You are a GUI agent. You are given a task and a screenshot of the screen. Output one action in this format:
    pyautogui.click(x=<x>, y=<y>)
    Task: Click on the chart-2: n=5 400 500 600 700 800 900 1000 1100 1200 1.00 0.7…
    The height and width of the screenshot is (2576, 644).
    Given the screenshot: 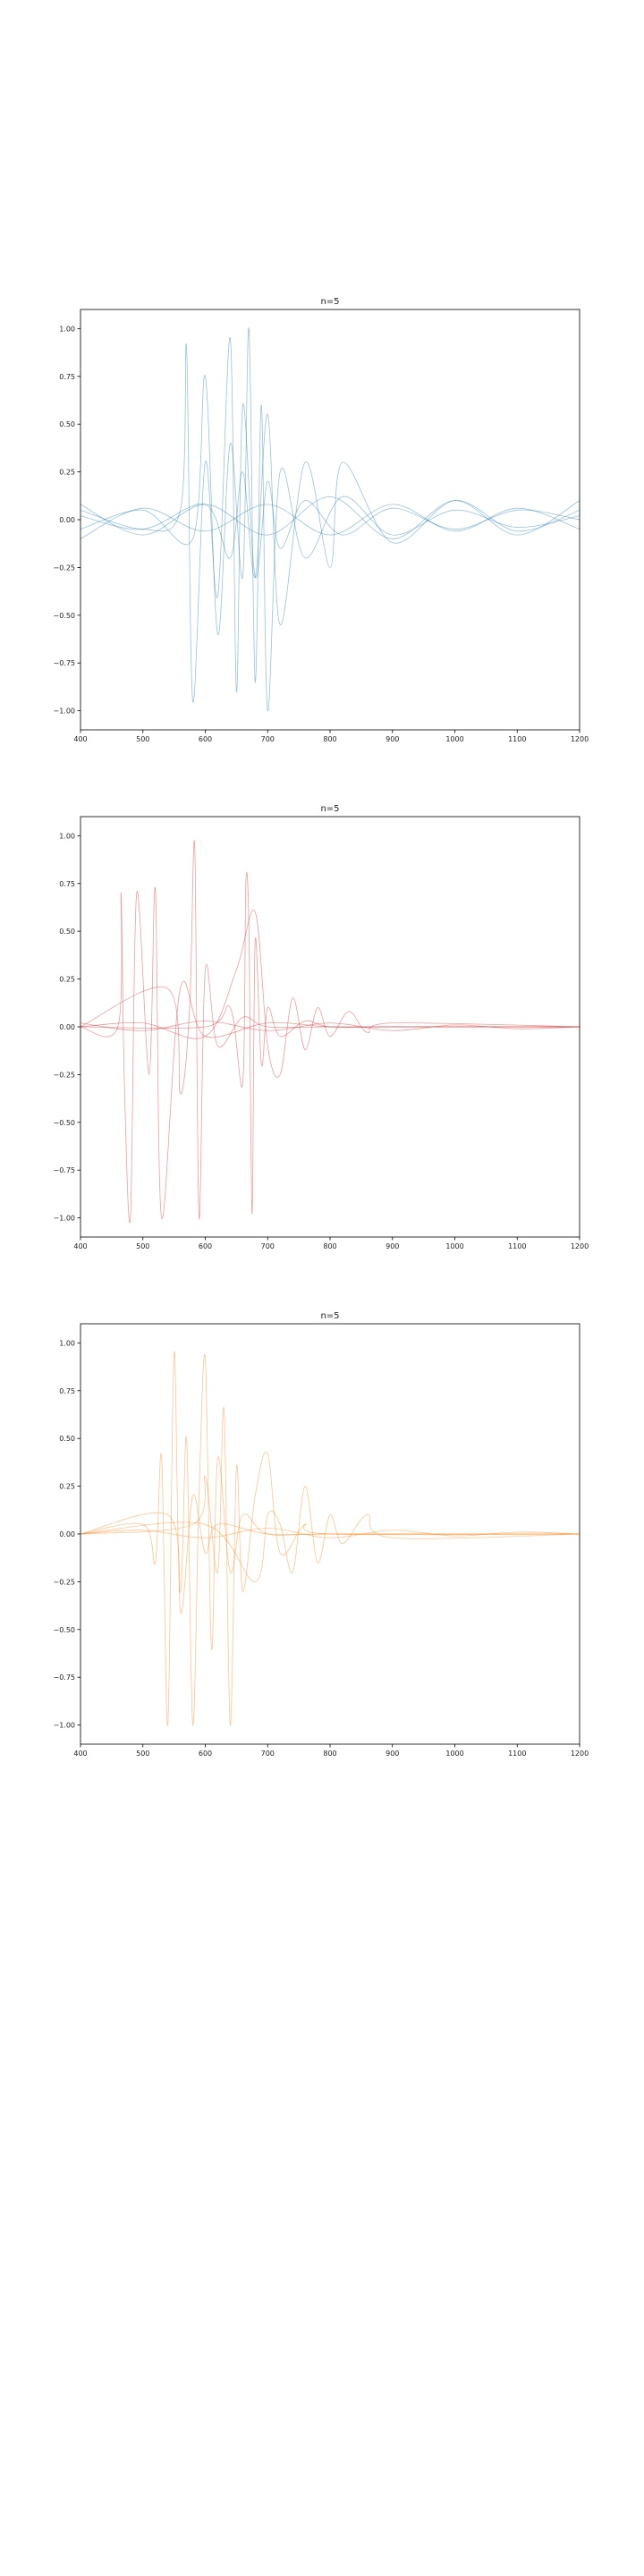 What is the action you would take?
    pyautogui.click(x=321, y=1027)
    